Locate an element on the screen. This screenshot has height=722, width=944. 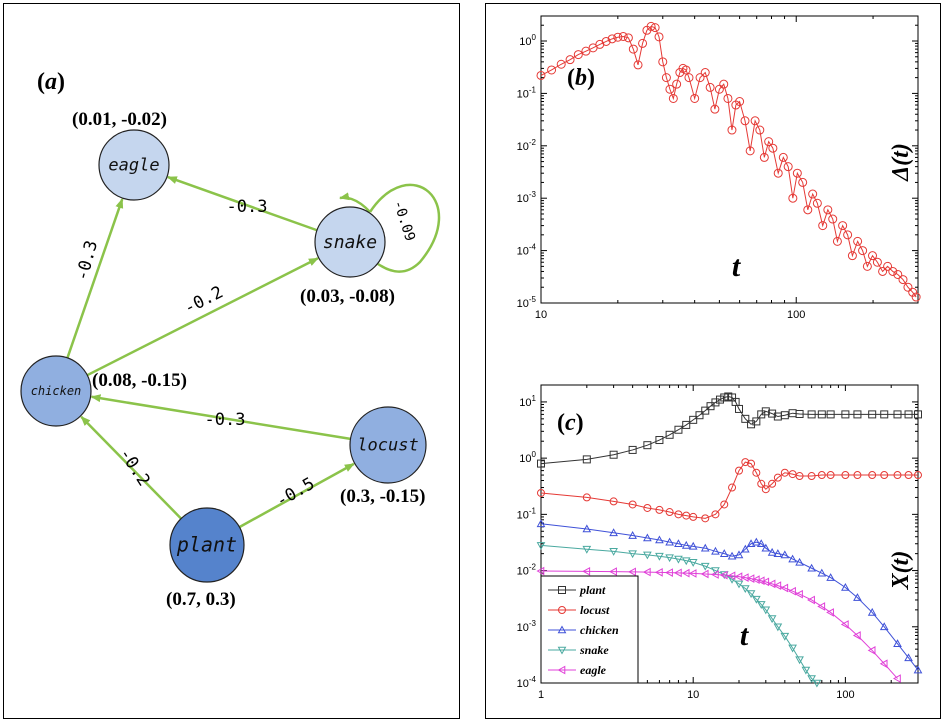
legend: plant locust chicken snake eagle is located at coordinates (589, 629).